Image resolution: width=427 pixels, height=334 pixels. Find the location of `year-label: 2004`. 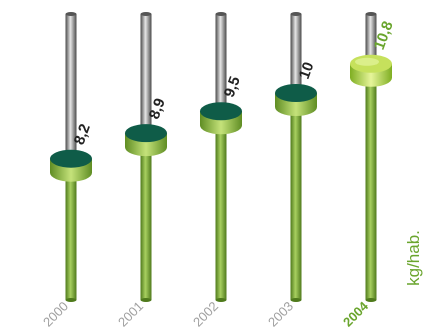

year-label: 2004 is located at coordinates (356, 314).